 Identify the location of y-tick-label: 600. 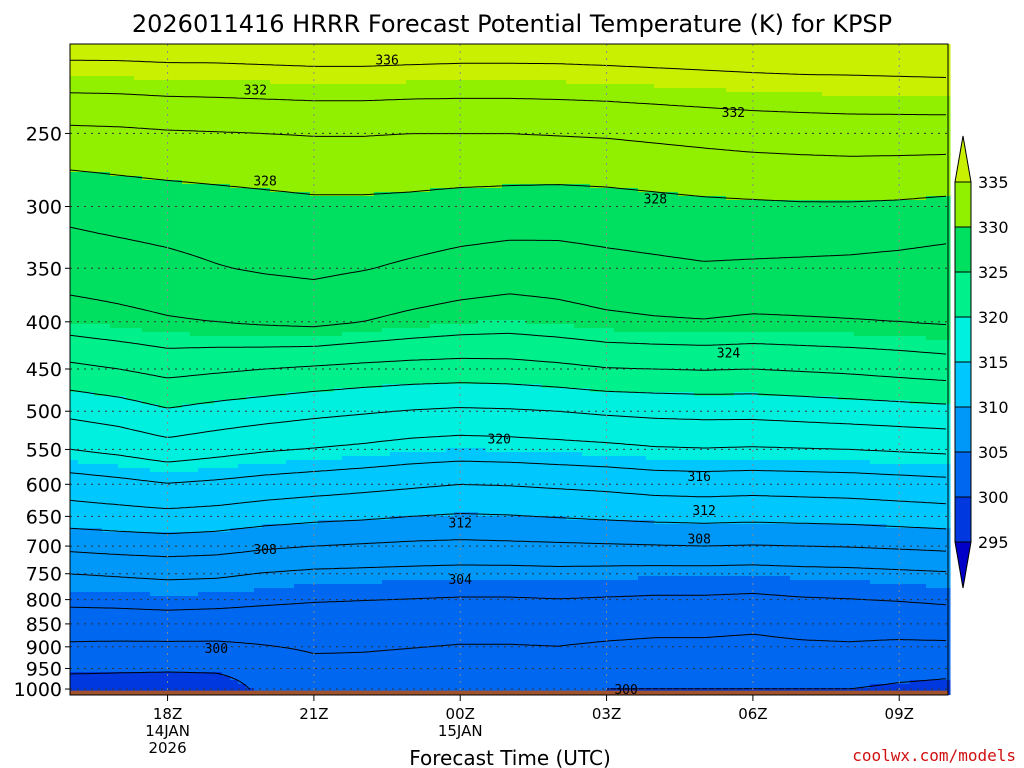
(44, 485).